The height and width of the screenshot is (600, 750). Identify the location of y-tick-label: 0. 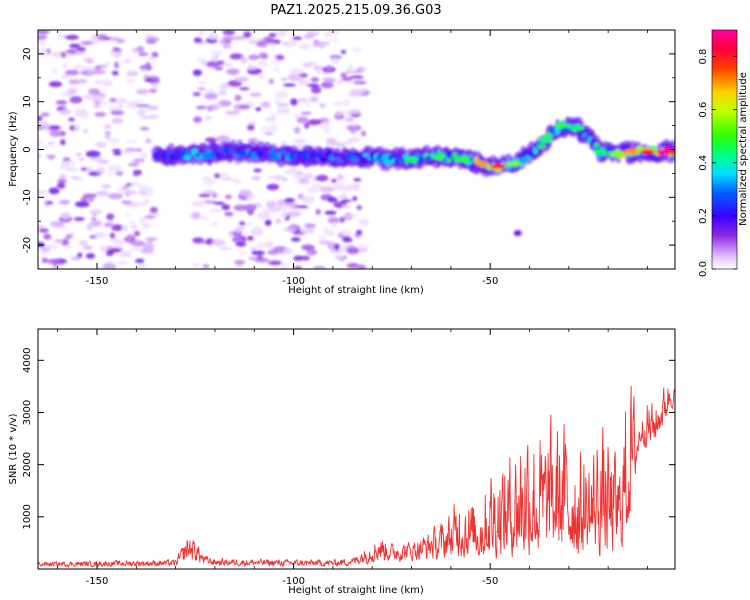
(27, 149).